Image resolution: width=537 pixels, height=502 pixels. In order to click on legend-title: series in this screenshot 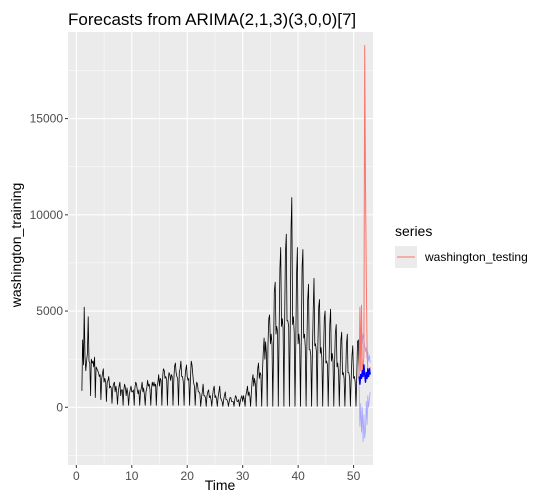, I will do `click(413, 231)`.